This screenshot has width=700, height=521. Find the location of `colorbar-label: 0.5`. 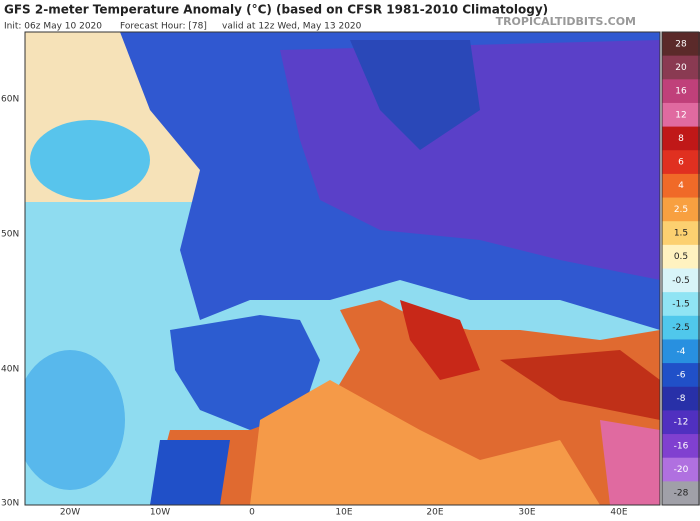

colorbar-label: 0.5 is located at coordinates (681, 257).